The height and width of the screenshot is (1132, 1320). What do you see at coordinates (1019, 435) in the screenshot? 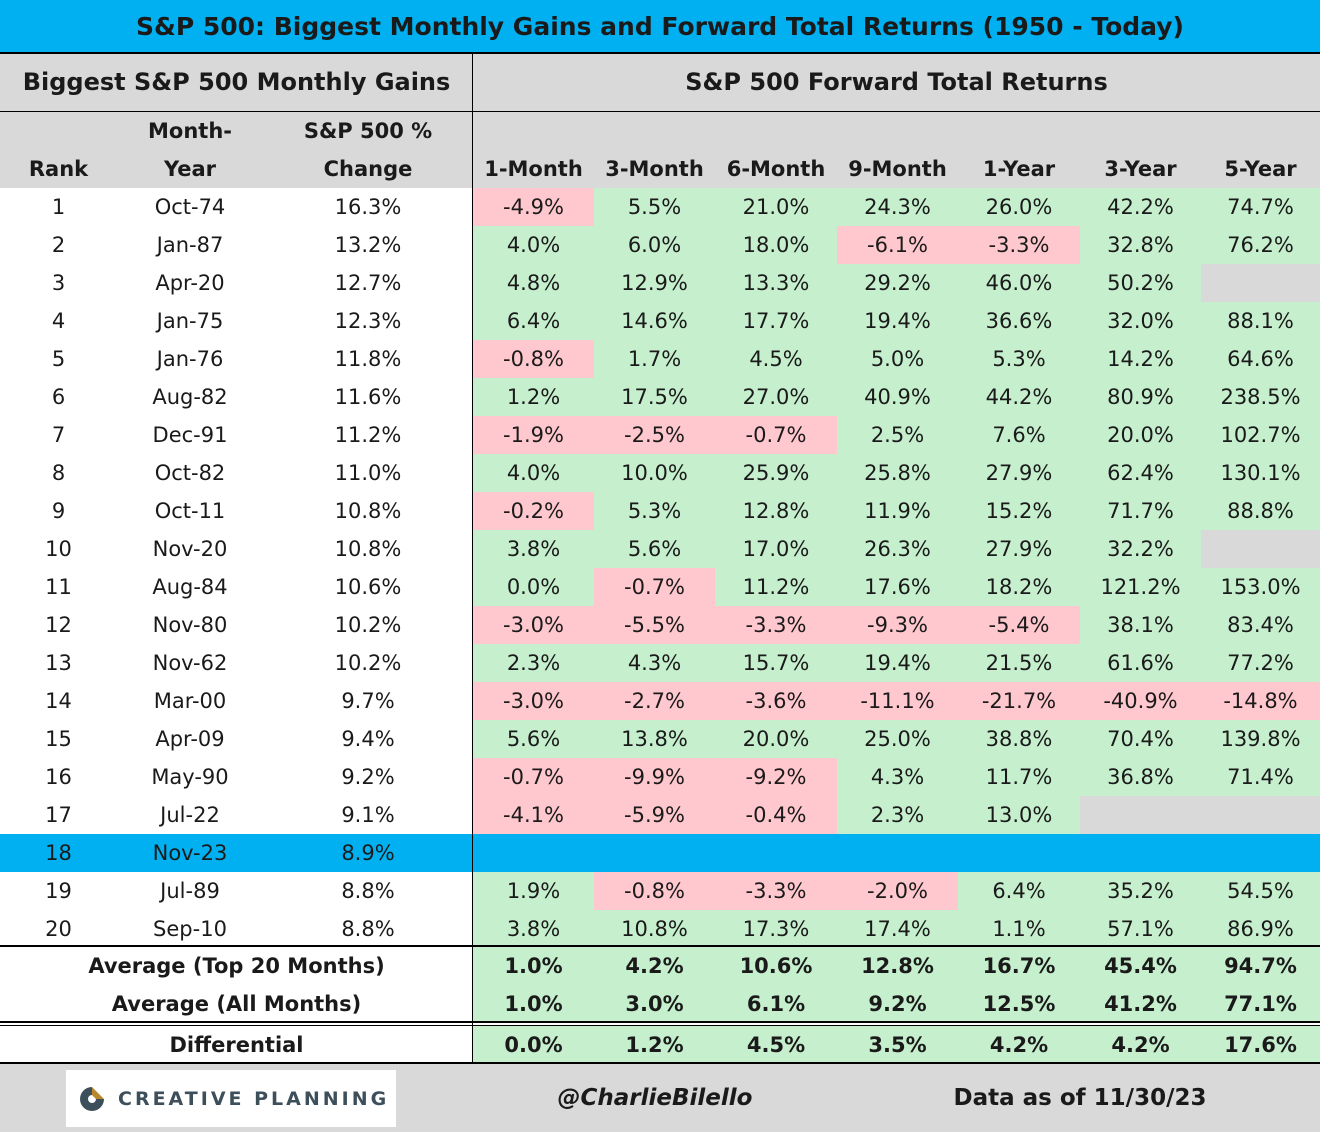
I see `forward-return-cell: 7.6%` at bounding box center [1019, 435].